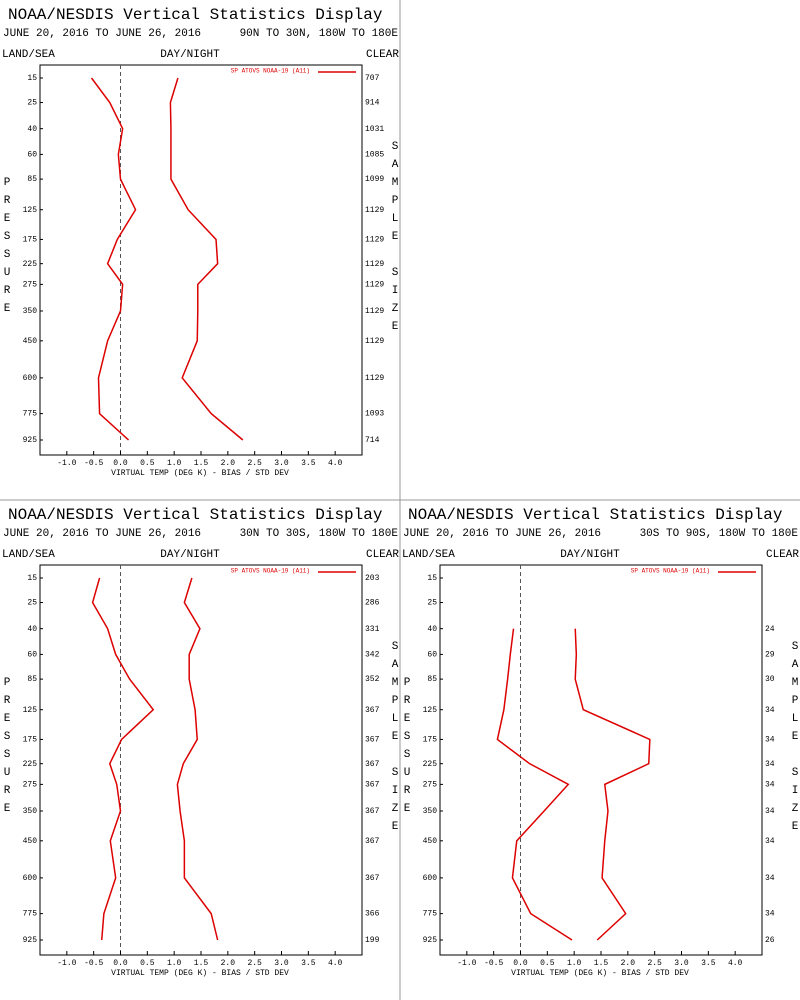 This screenshot has width=800, height=1000. I want to click on y-tick-label: 60, so click(32, 155).